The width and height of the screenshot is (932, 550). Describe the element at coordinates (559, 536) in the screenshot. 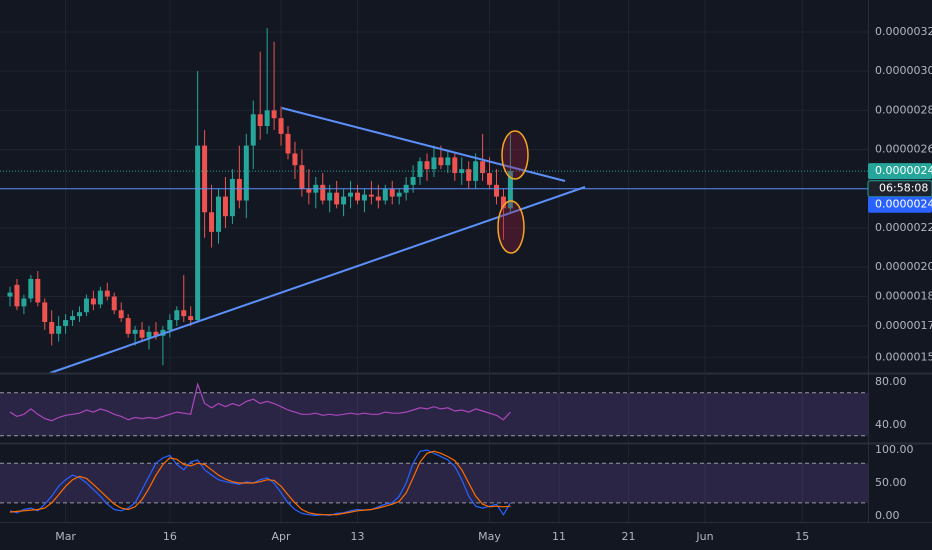

I see `x-tick-label: 11` at that location.